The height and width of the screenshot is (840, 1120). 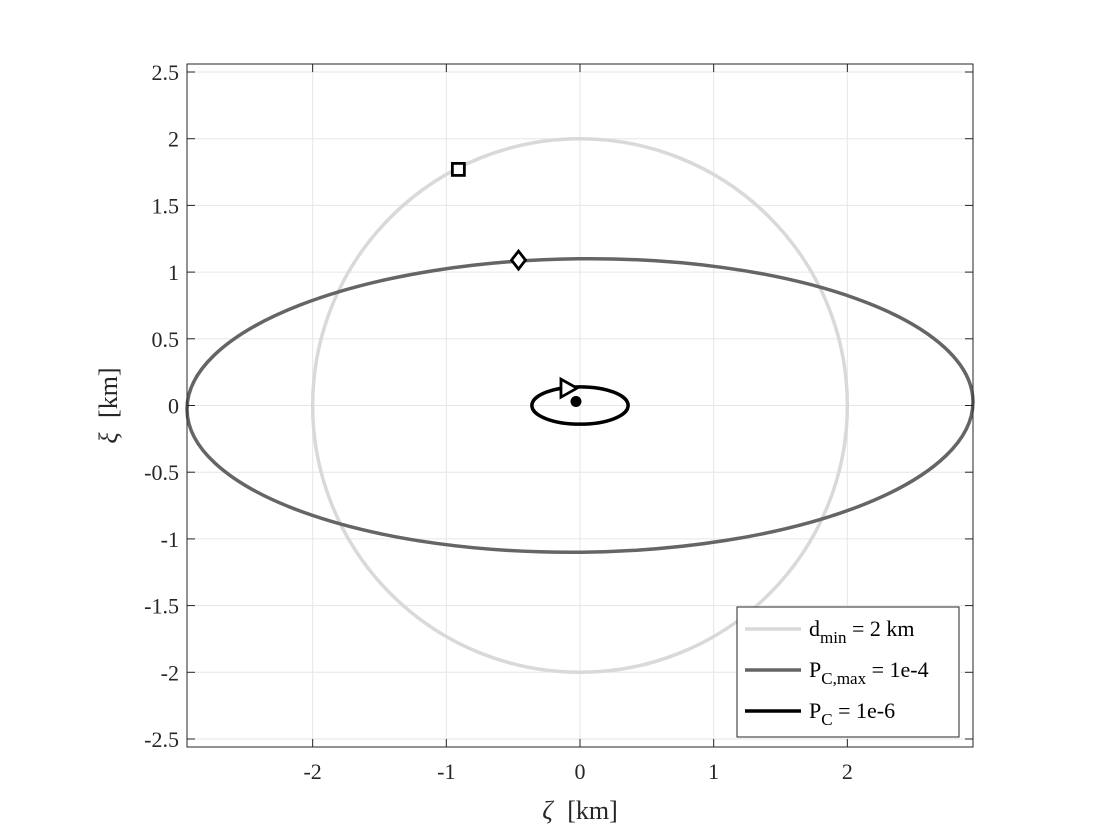 What do you see at coordinates (312, 771) in the screenshot?
I see `x-tick-label: -2` at bounding box center [312, 771].